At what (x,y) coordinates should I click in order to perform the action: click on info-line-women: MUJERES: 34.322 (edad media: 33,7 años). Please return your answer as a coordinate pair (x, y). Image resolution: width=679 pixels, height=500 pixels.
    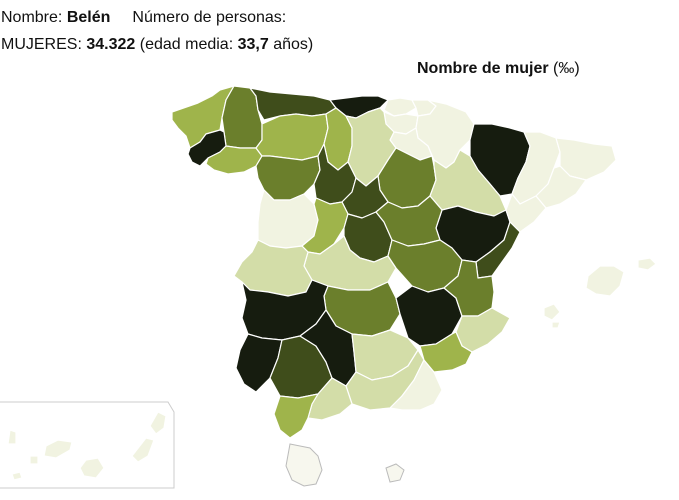
    Looking at the image, I should click on (157, 44).